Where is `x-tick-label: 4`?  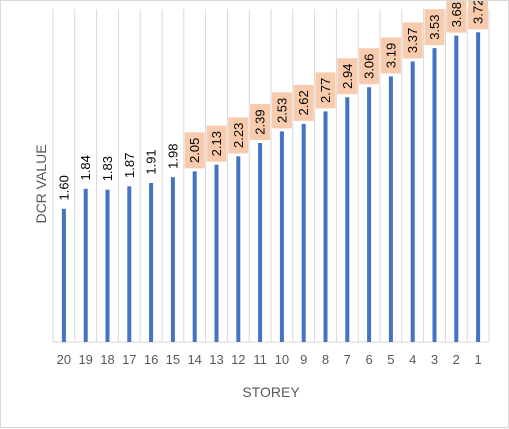 x-tick-label: 4 is located at coordinates (412, 359).